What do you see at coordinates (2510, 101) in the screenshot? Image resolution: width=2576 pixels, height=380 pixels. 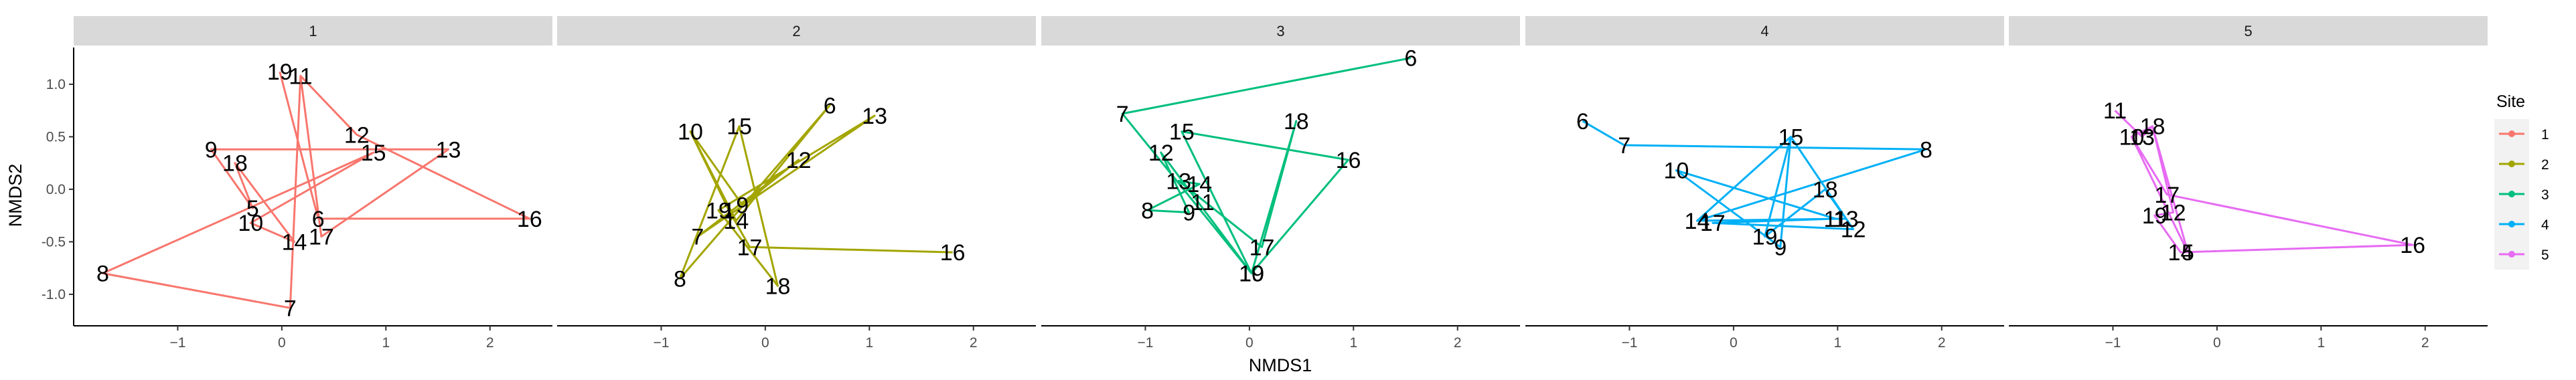 I see `legend-title: Site` at bounding box center [2510, 101].